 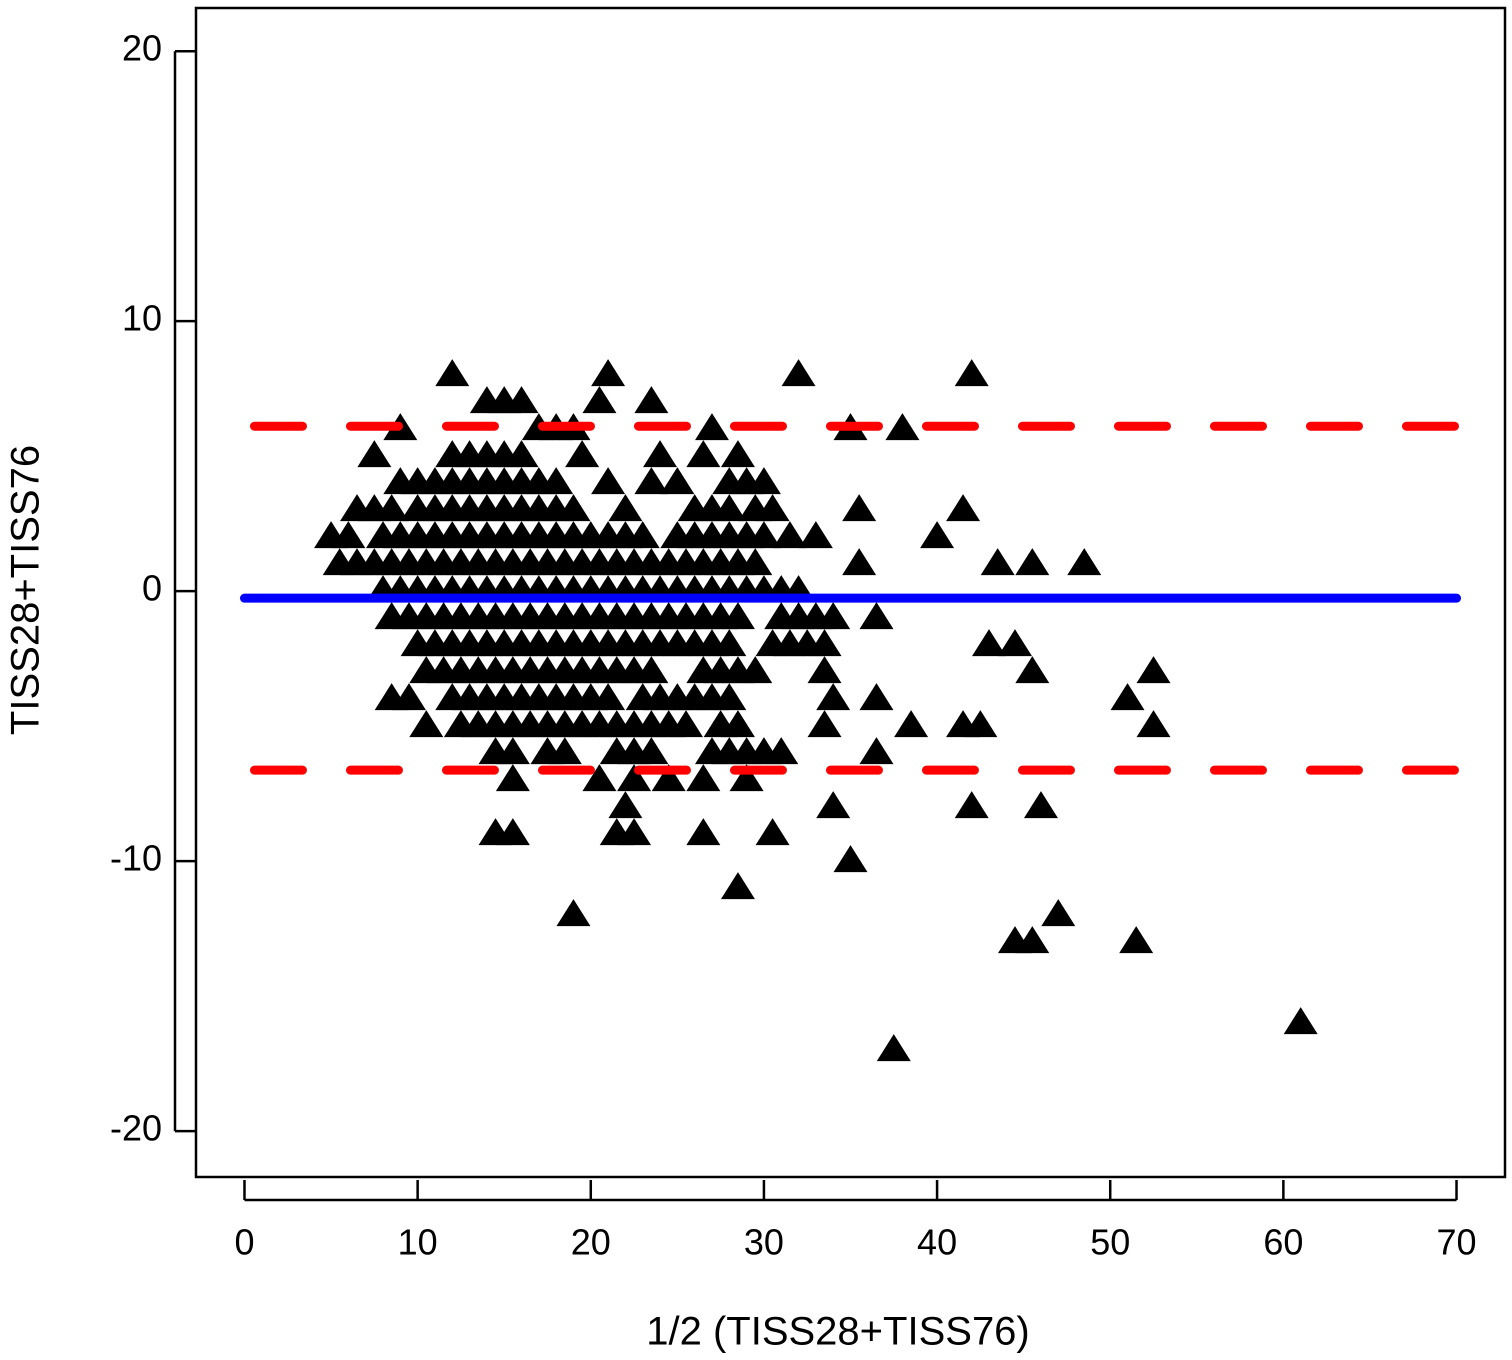 I want to click on x-tick-label: 50, so click(x=1110, y=1242).